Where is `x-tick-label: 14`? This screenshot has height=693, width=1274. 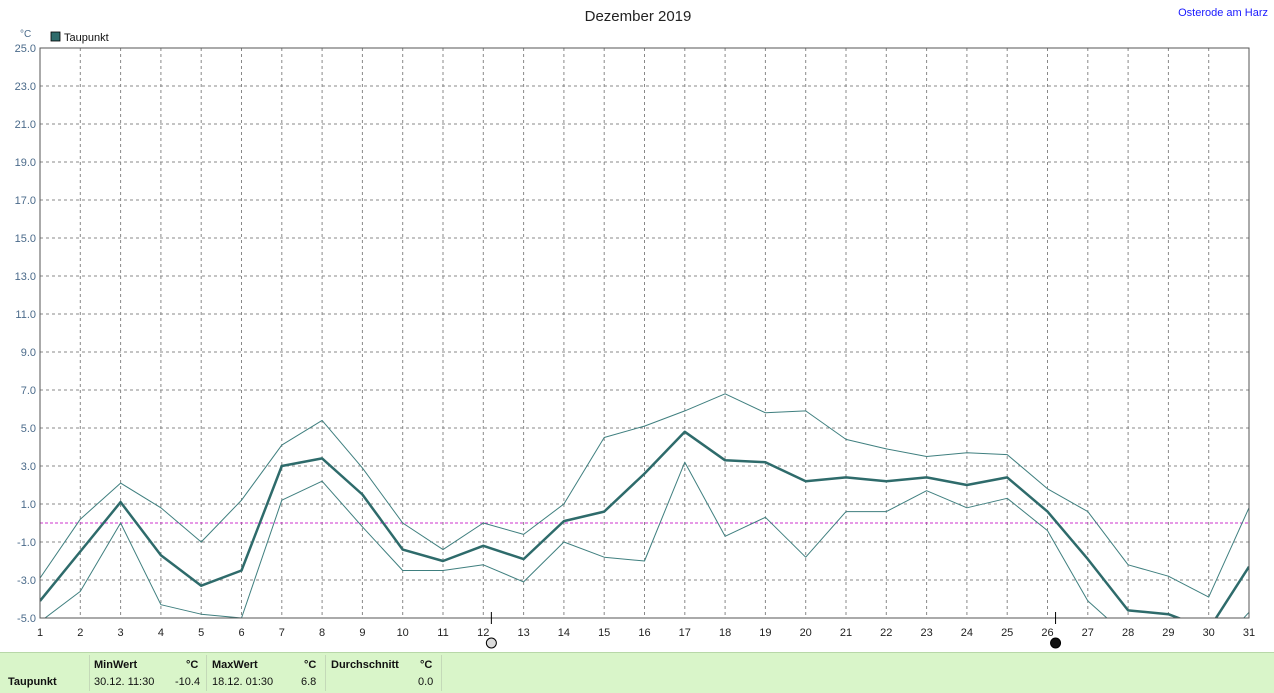 x-tick-label: 14 is located at coordinates (564, 633).